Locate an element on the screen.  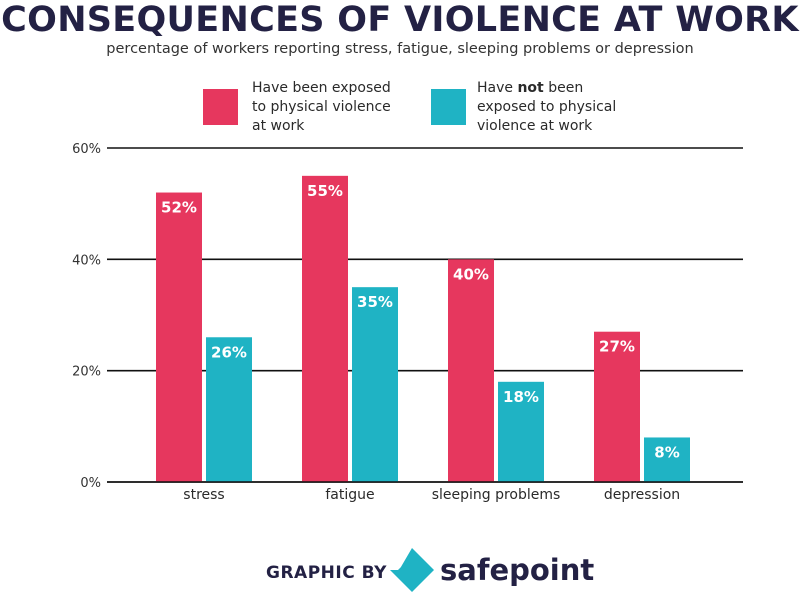
y-tick-label: 60% is located at coordinates (86, 149).